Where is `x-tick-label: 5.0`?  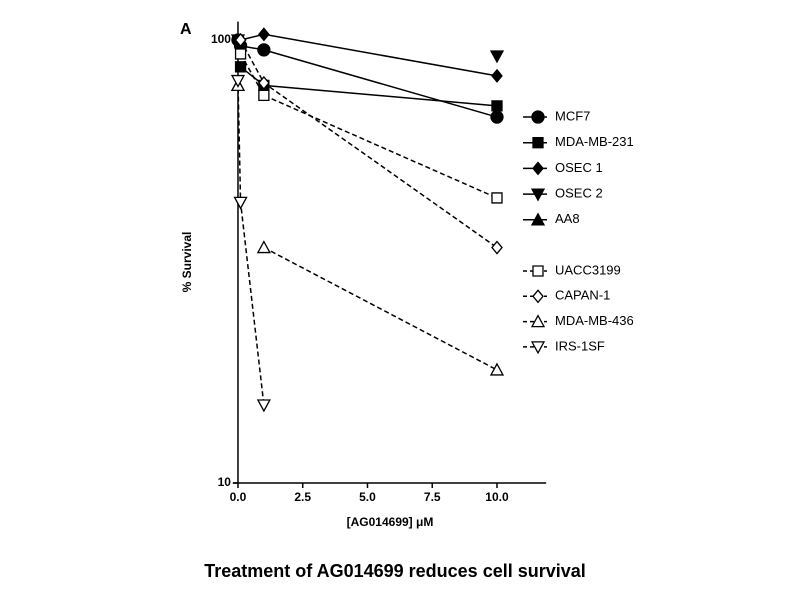
x-tick-label: 5.0 is located at coordinates (367, 497).